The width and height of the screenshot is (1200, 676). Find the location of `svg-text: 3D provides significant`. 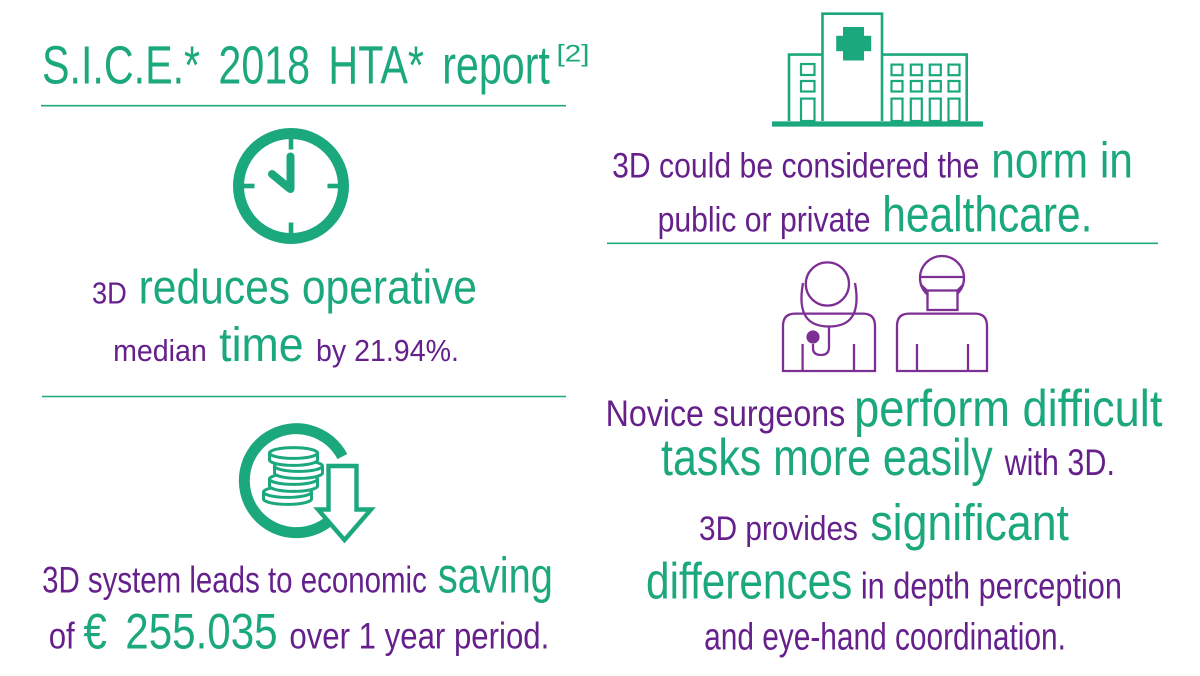

svg-text: 3D provides significant is located at coordinates (884, 523).